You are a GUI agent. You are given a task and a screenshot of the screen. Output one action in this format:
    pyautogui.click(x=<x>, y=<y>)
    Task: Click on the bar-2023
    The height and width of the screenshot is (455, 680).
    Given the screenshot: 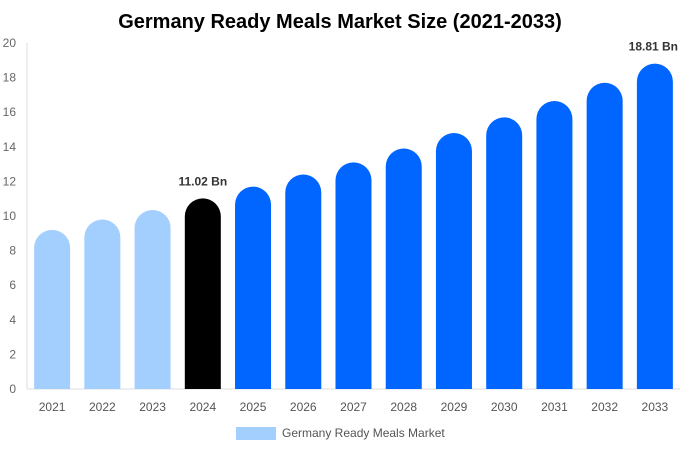 What is the action you would take?
    pyautogui.click(x=152, y=299)
    